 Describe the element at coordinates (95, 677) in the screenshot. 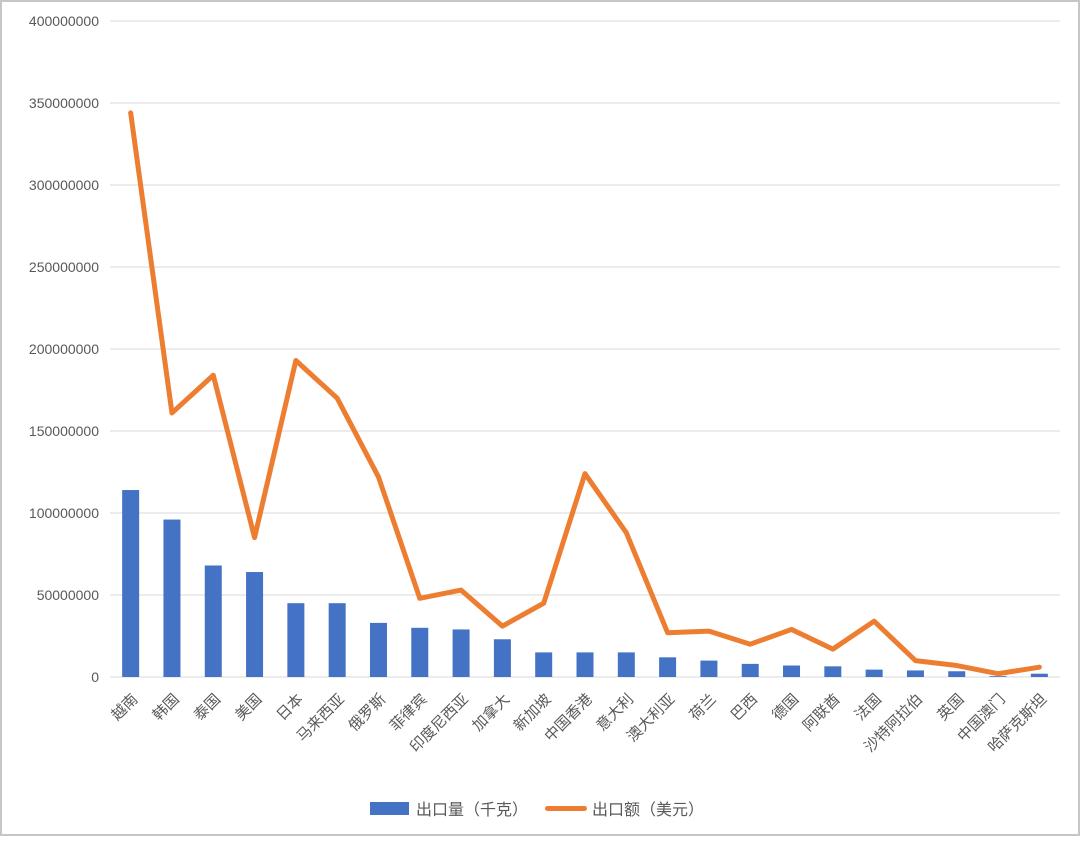

I see `y-tick-label: 0` at that location.